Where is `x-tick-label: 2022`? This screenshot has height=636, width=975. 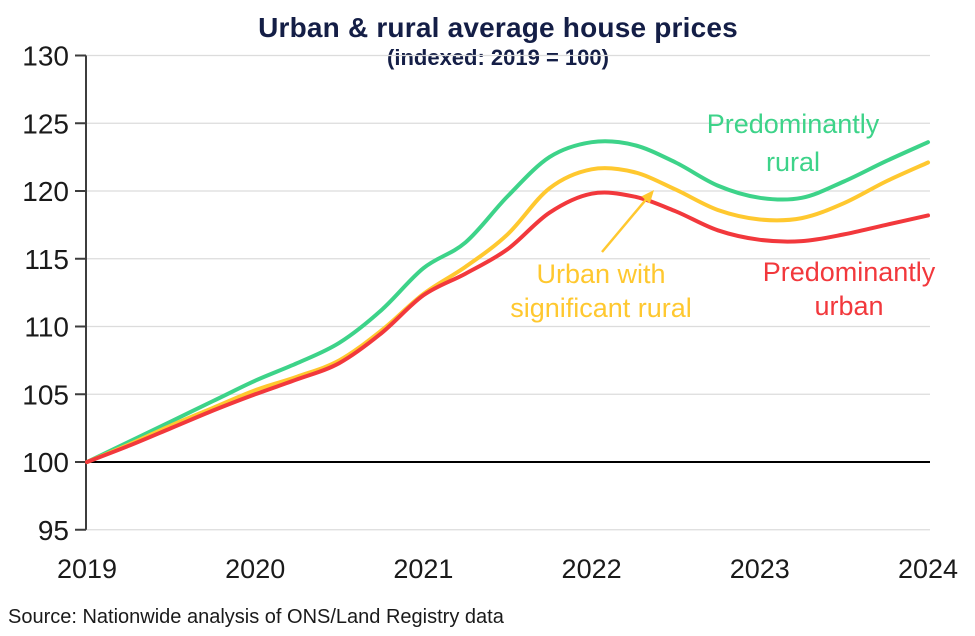 x-tick-label: 2022 is located at coordinates (592, 569).